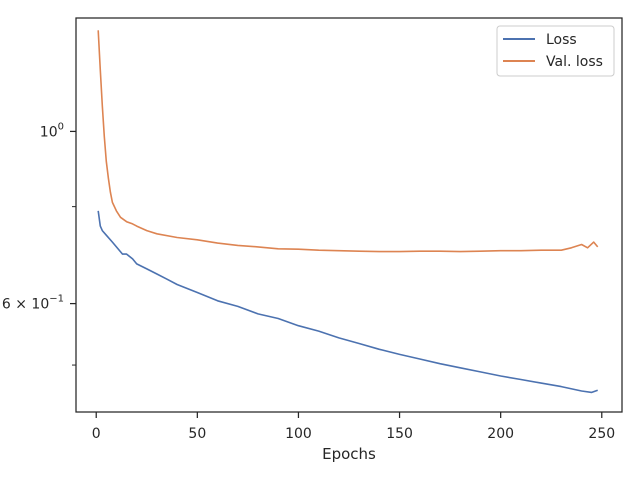 The height and width of the screenshot is (480, 640). What do you see at coordinates (197, 434) in the screenshot?
I see `x-tick-label: 50` at bounding box center [197, 434].